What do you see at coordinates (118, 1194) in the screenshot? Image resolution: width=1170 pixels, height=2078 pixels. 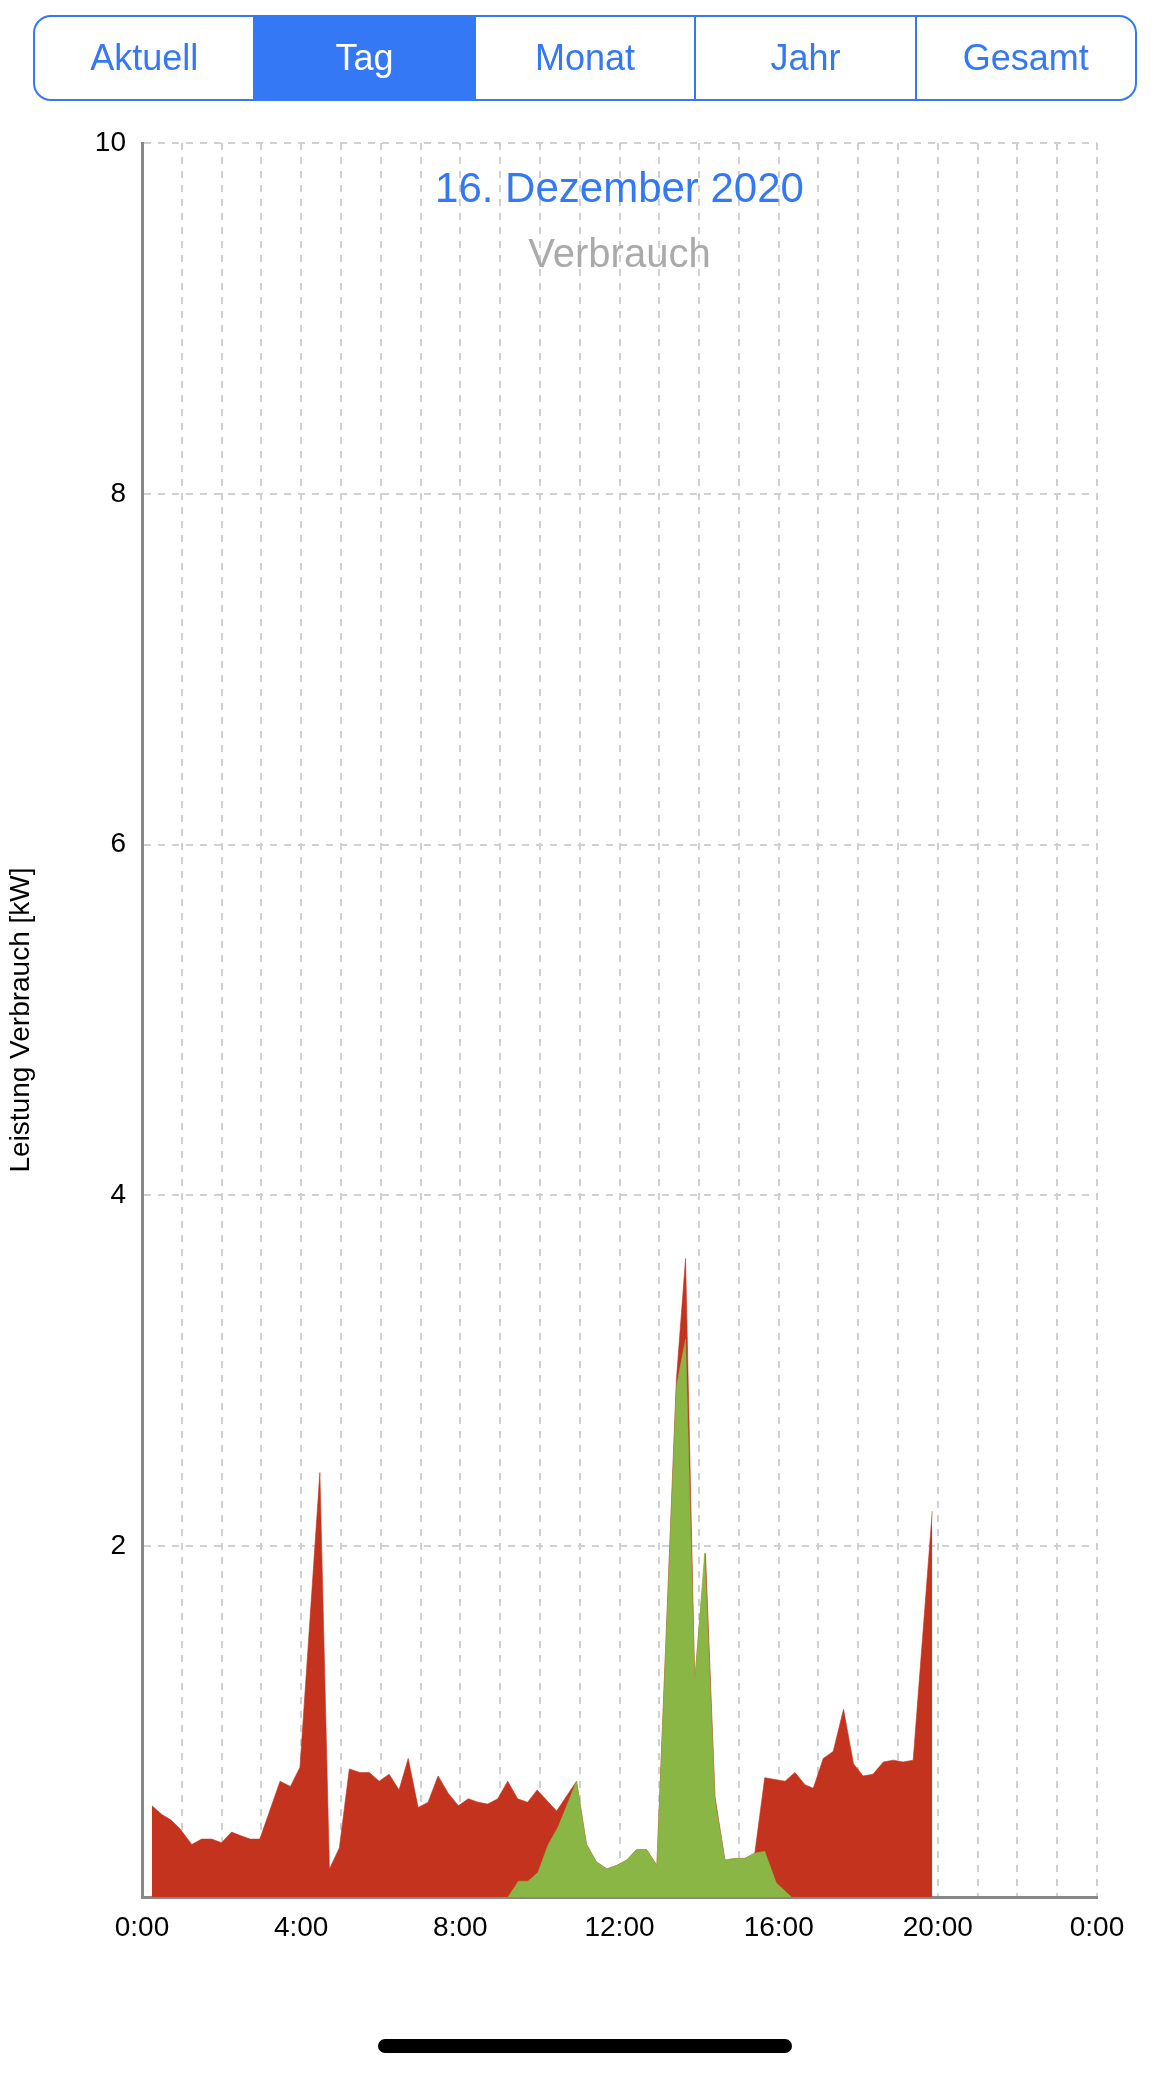 I see `y-tick-label: 4` at bounding box center [118, 1194].